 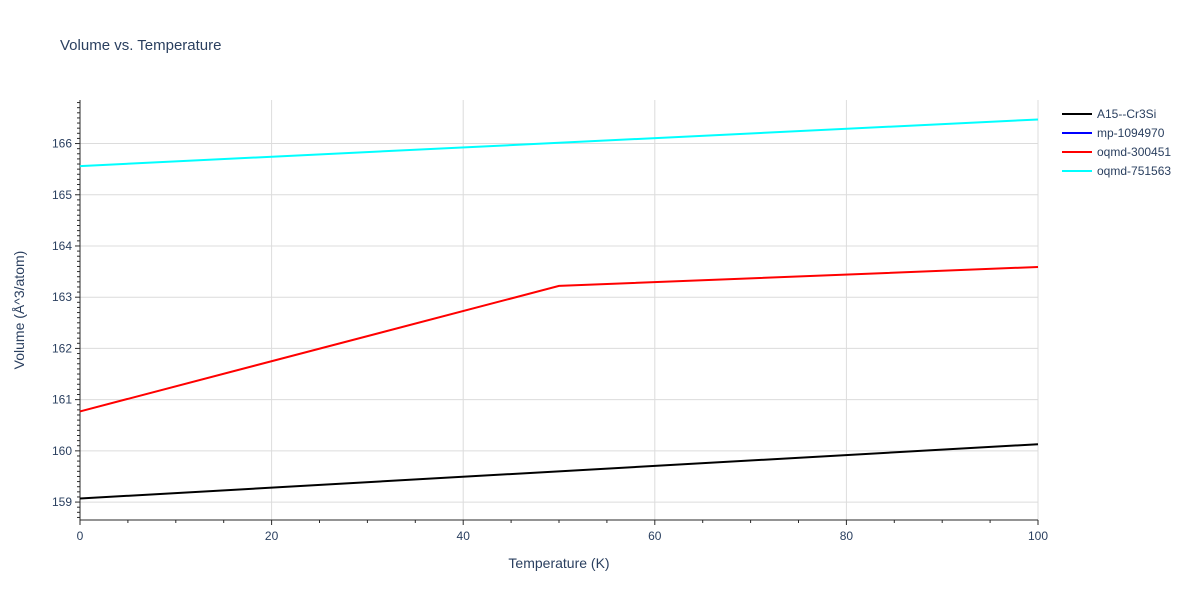 What do you see at coordinates (559, 471) in the screenshot?
I see `series-line-A15--Cr3Si` at bounding box center [559, 471].